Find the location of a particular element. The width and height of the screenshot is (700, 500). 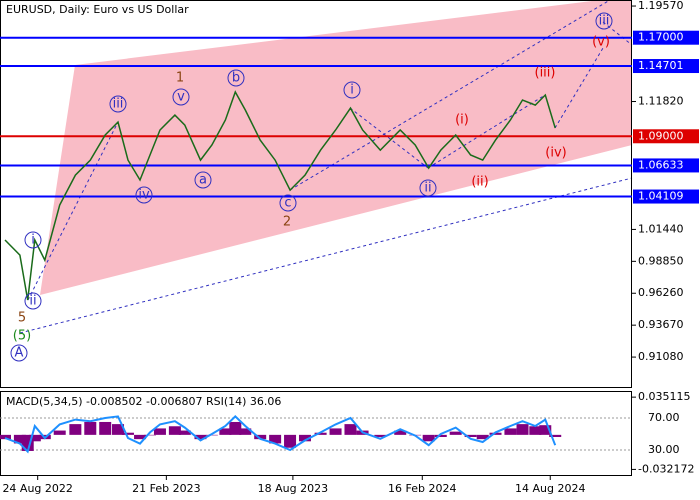

level-label: 1.04109 is located at coordinates (661, 196).